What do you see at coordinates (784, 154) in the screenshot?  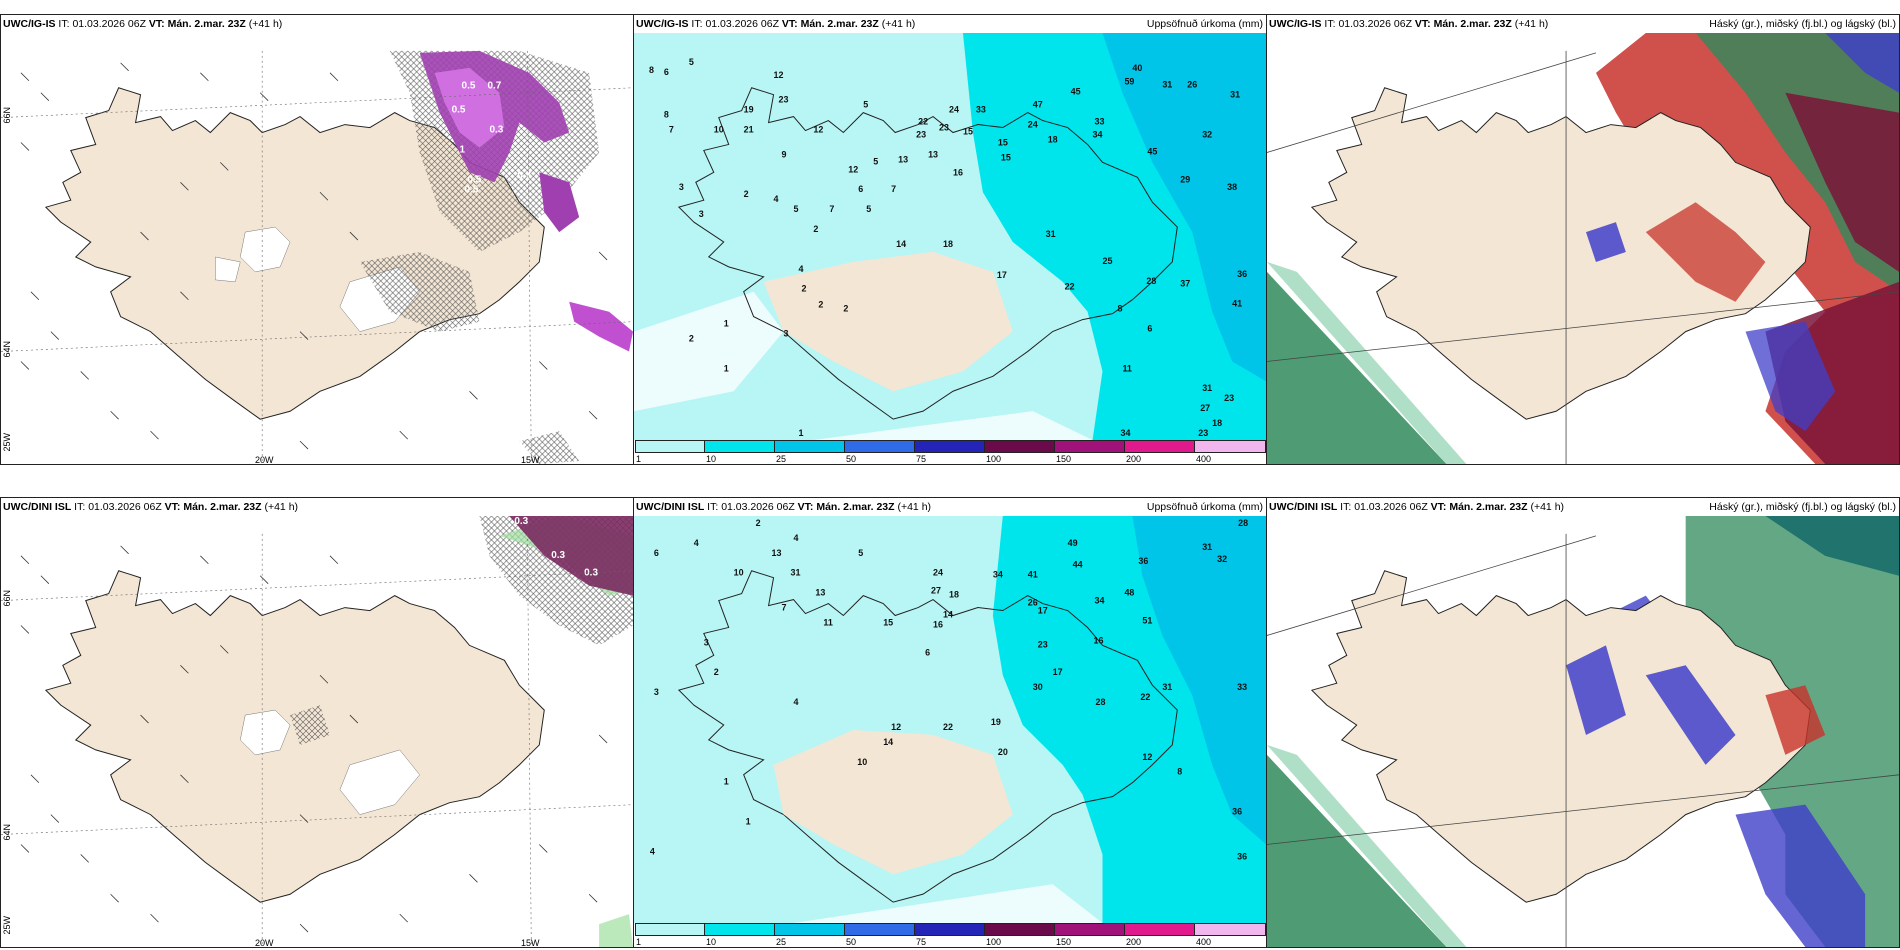 I see `precip-value: 9` at bounding box center [784, 154].